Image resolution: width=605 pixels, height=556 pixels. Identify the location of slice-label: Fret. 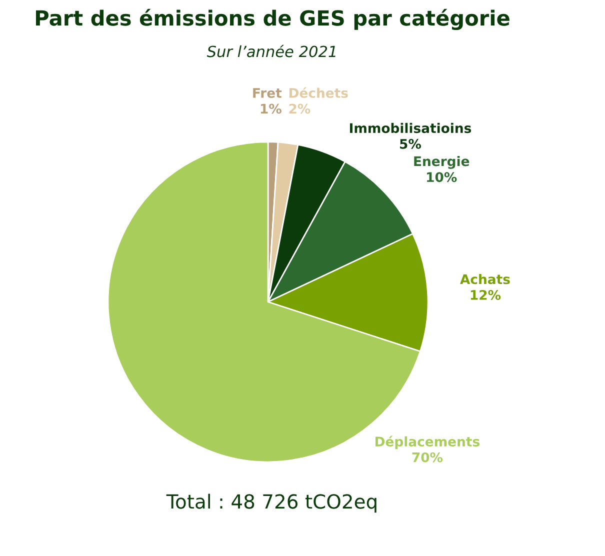
(267, 93).